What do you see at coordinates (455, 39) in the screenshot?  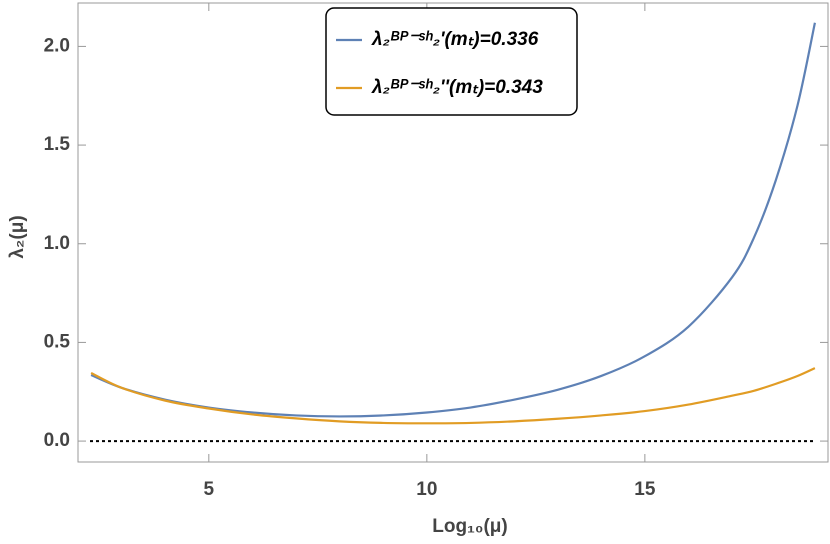 I see `legend-label: λ₂ᴮᴾ⁻ˢʰ₂'(mₜ)=0.336` at bounding box center [455, 39].